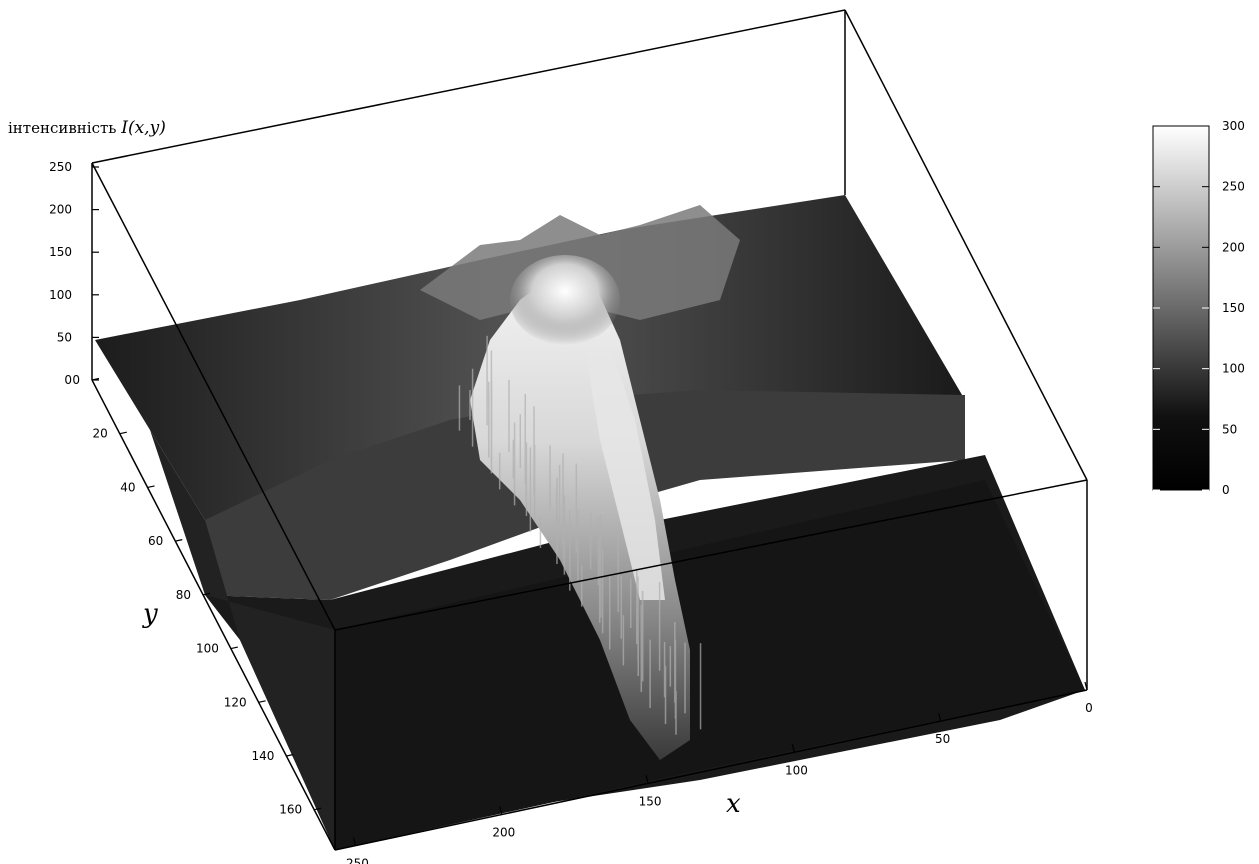  I want to click on y-tick-label: 60, so click(155, 541).